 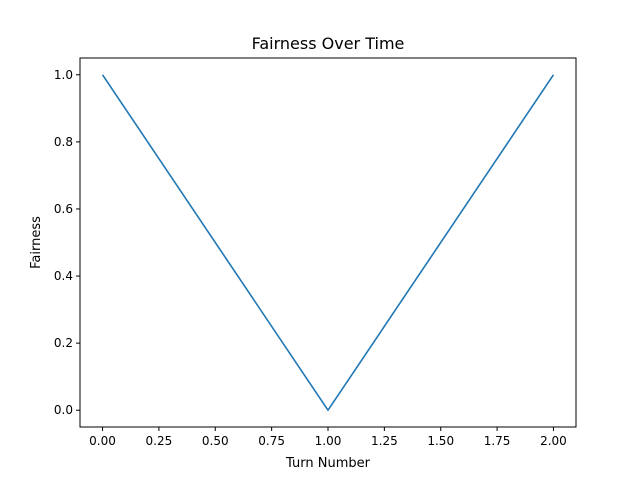 What do you see at coordinates (159, 441) in the screenshot?
I see `x-tick-label: 0.25` at bounding box center [159, 441].